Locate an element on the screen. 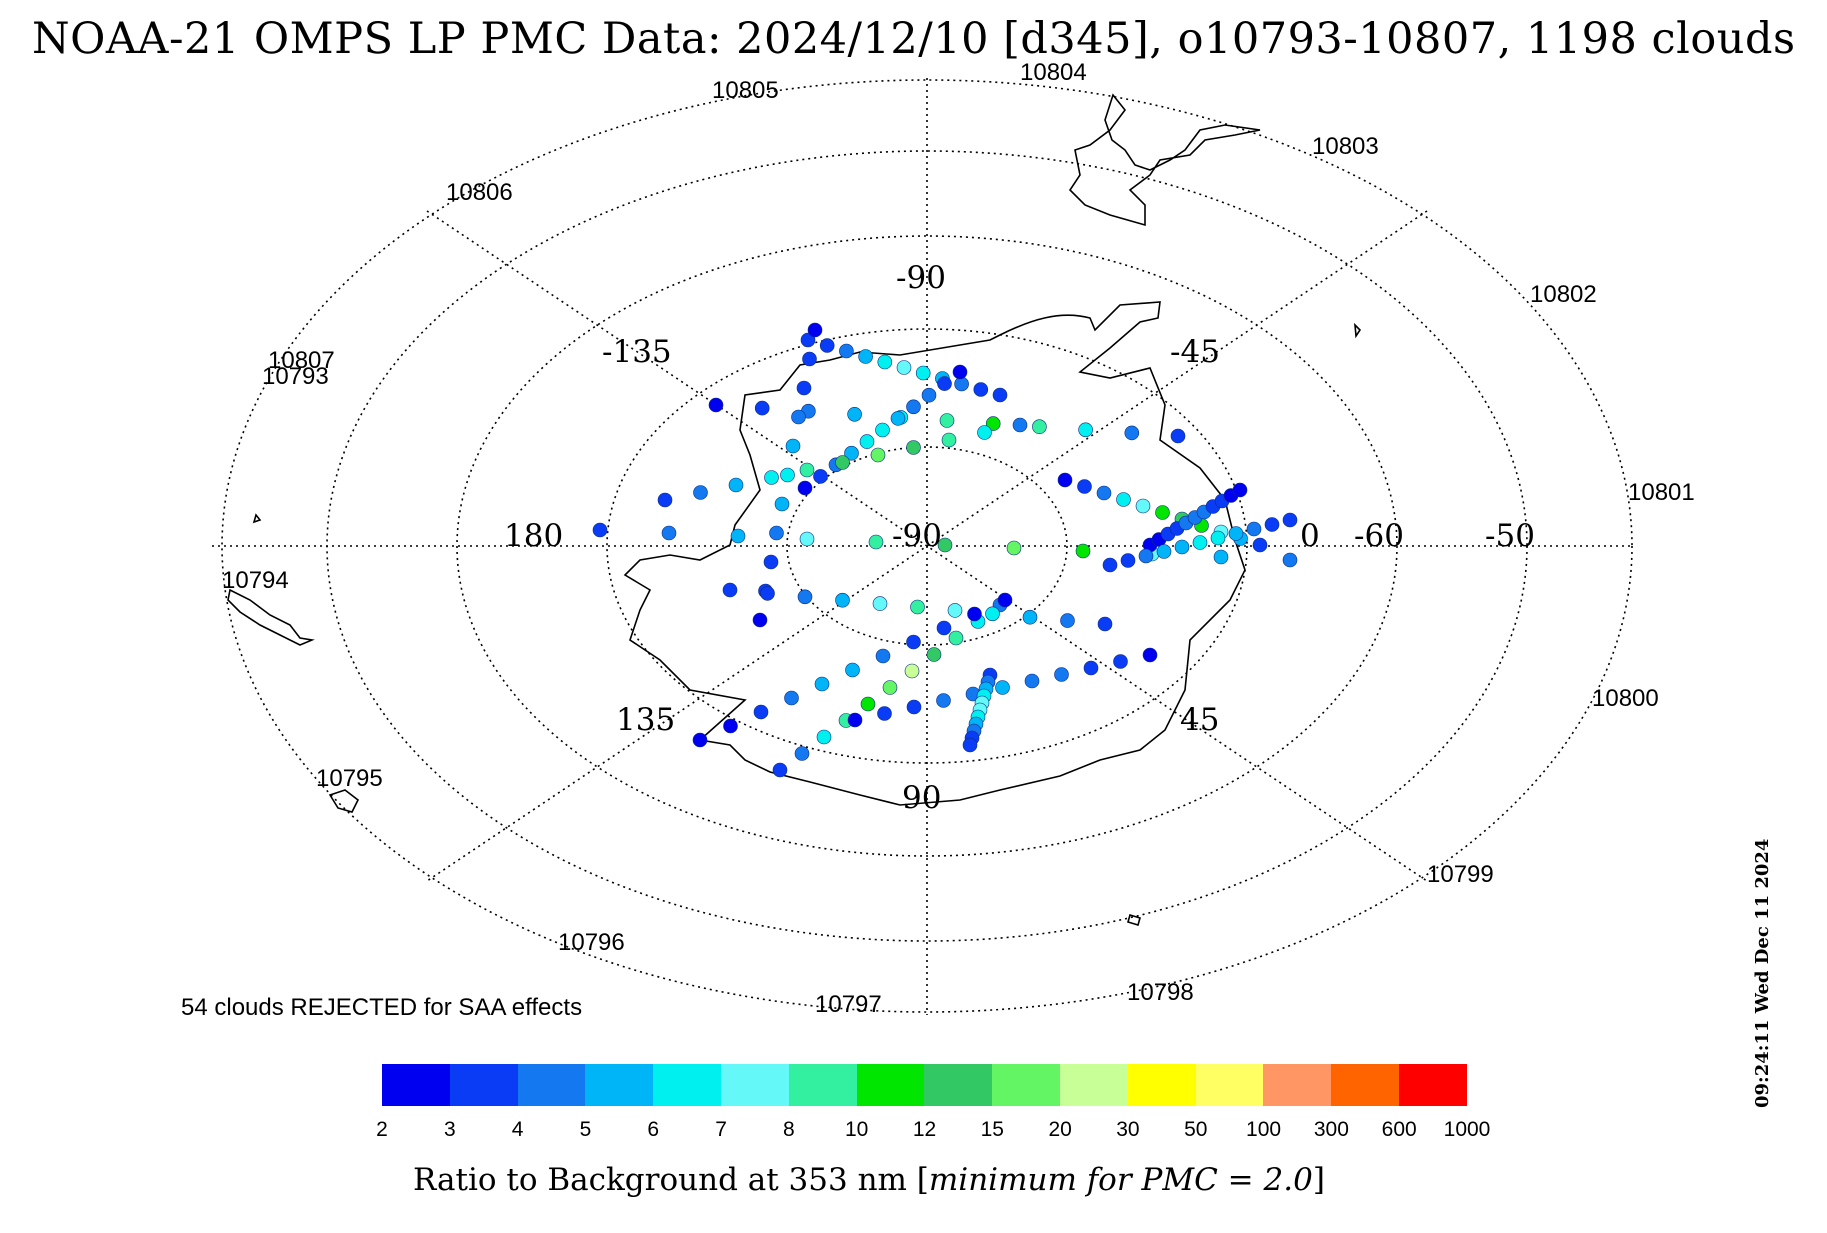  colorbar-tick-label: 6 is located at coordinates (653, 1129).